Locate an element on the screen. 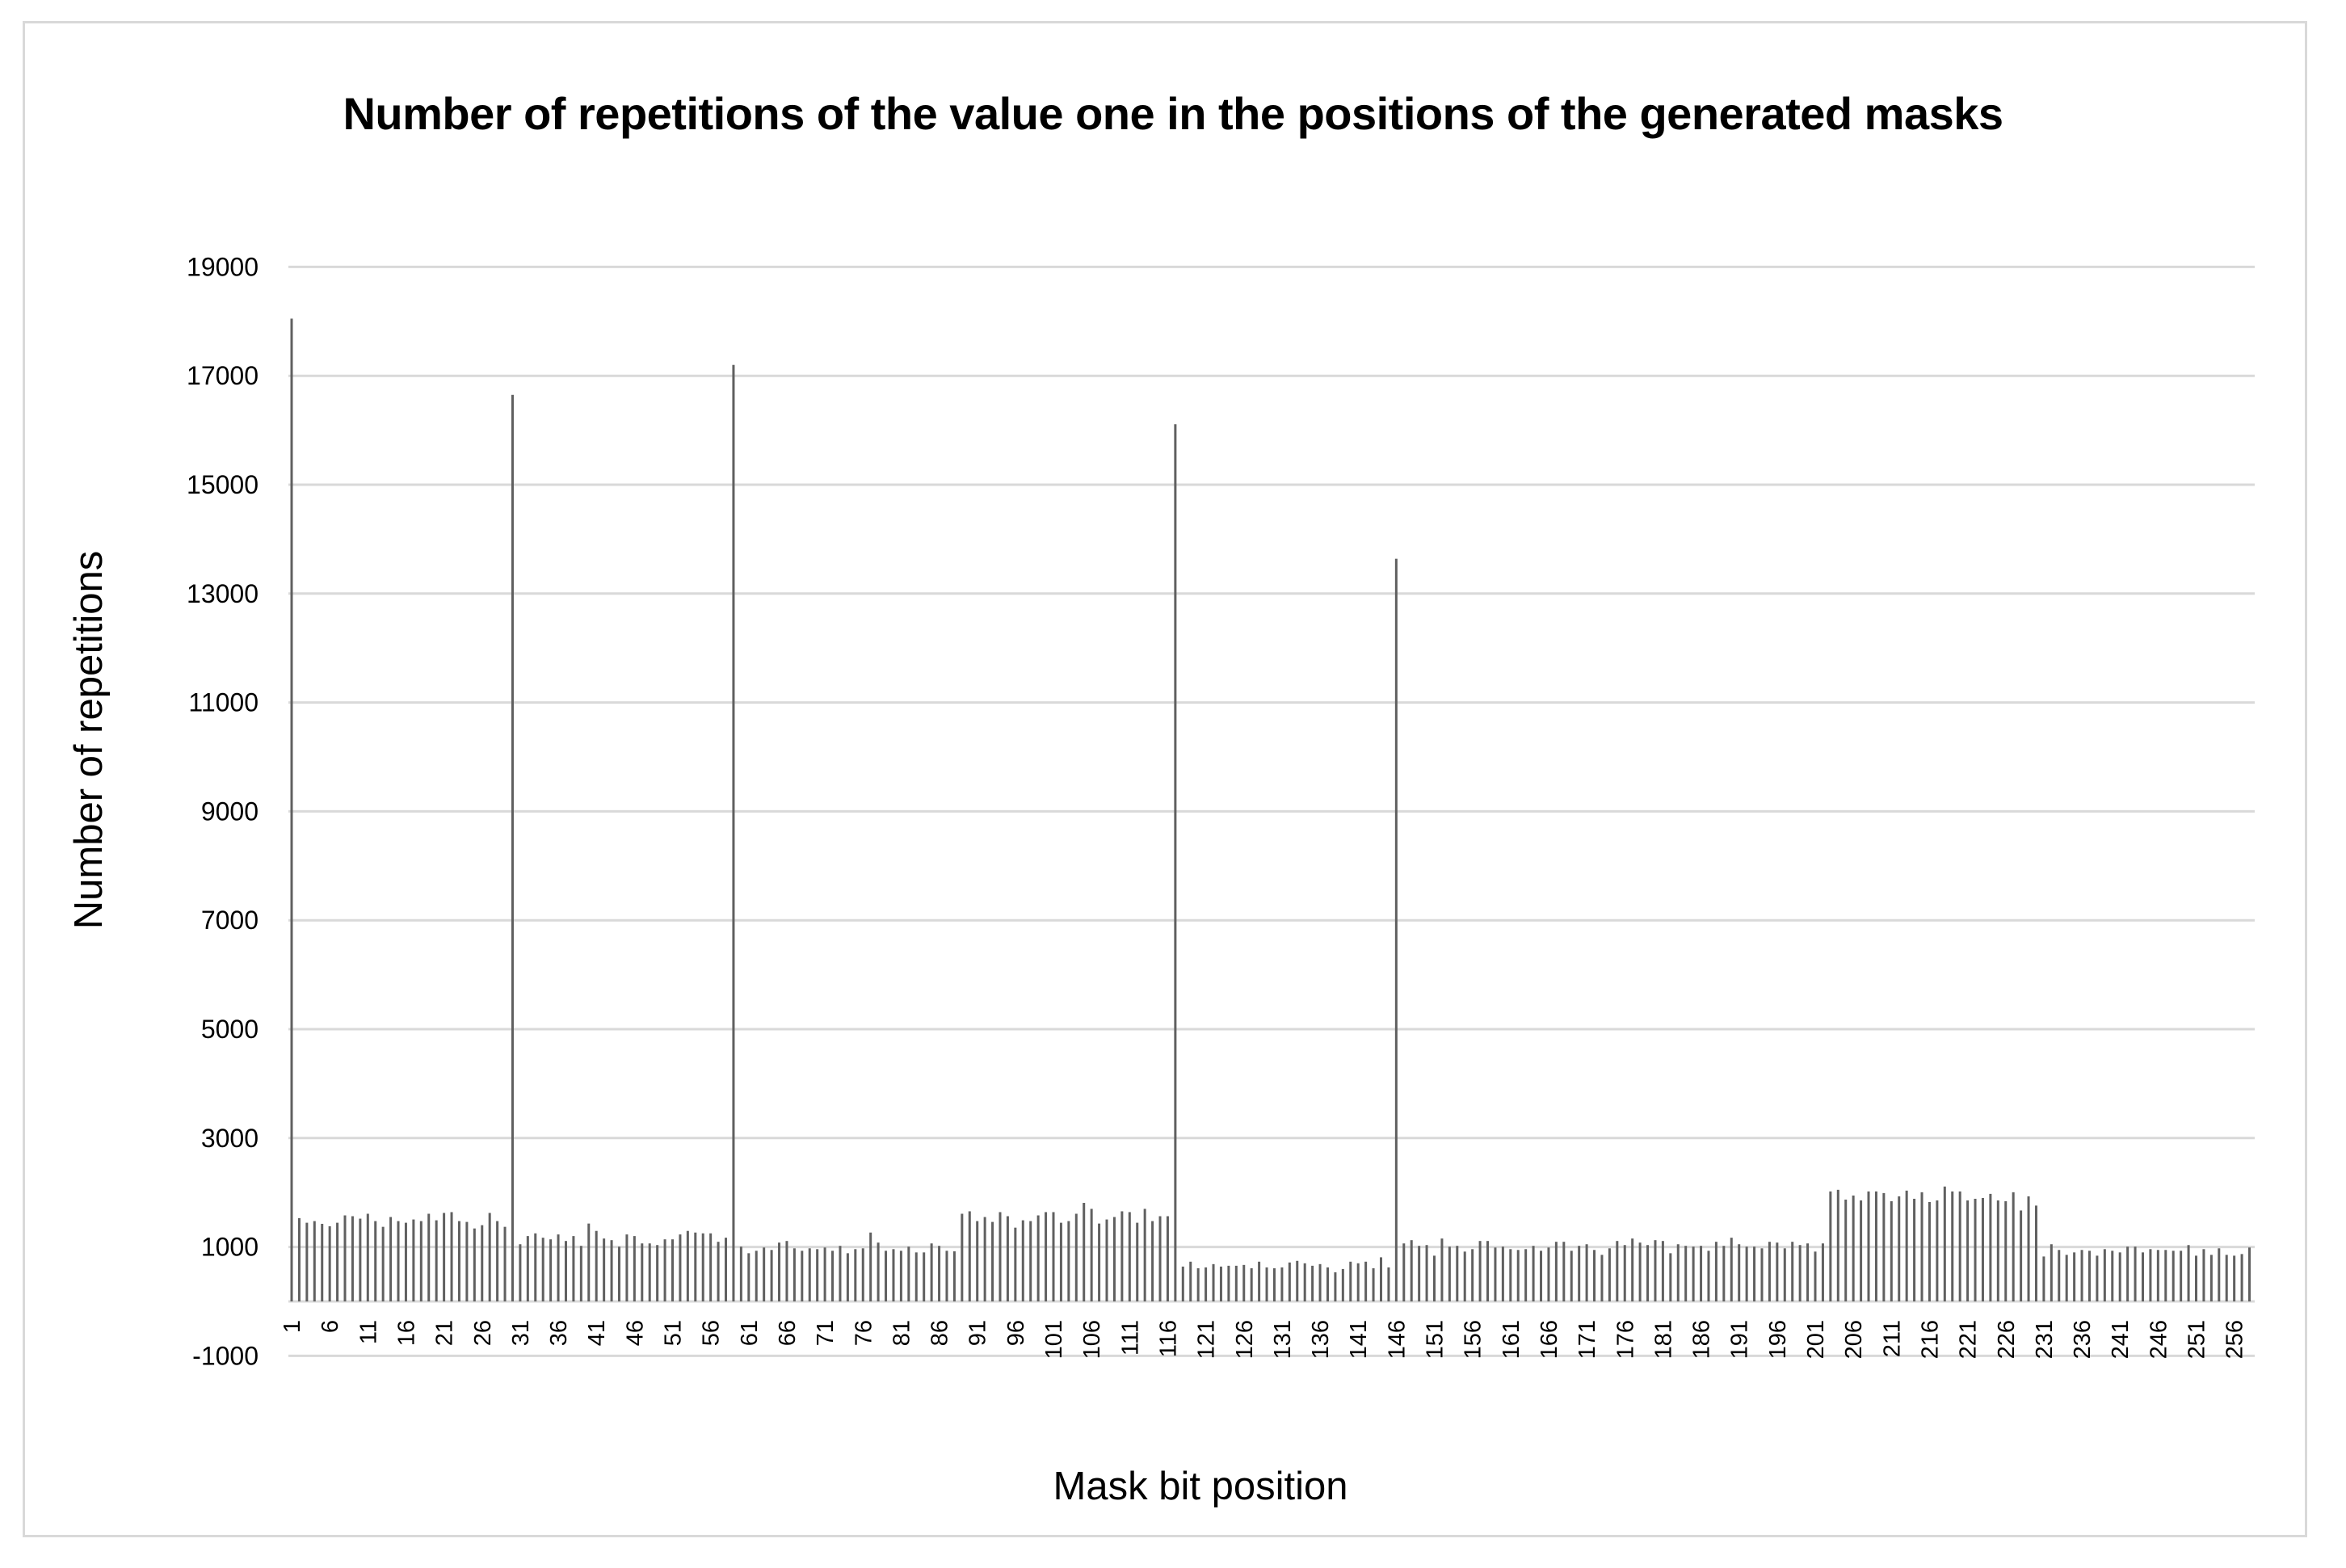 This screenshot has height=1568, width=2346. x-tick-label: 161 is located at coordinates (1511, 1339).